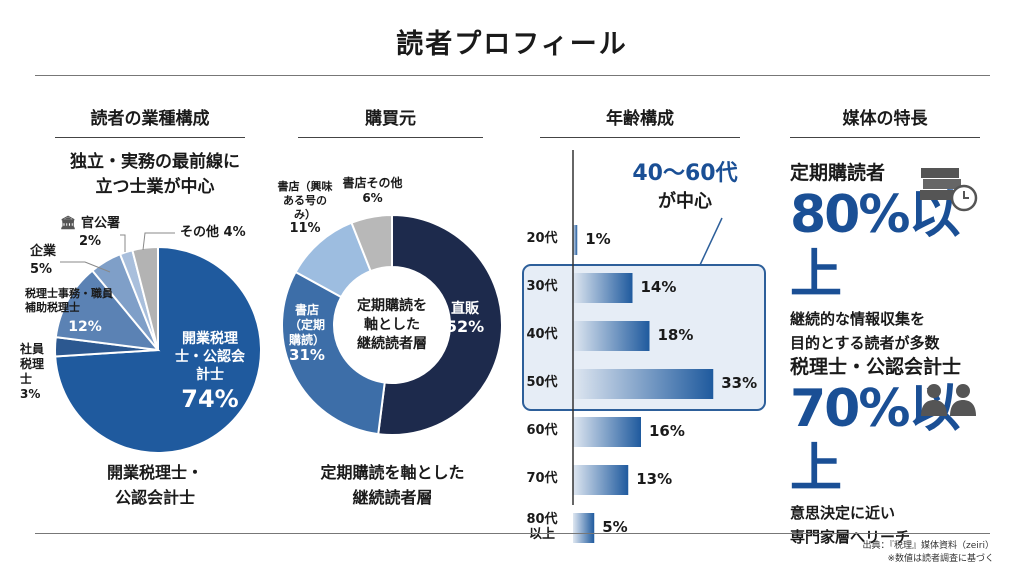 This screenshot has height=572, width=1024. What do you see at coordinates (392, 344) in the screenshot?
I see `center-line: 継続読者層` at bounding box center [392, 344].